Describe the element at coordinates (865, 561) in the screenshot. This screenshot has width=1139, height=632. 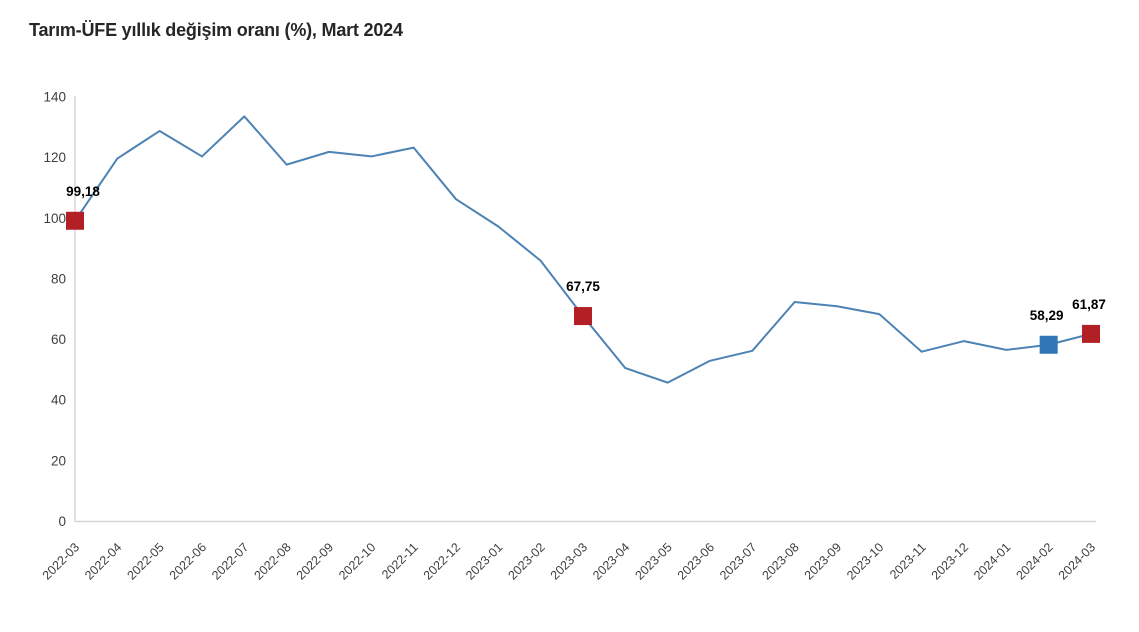
I see `x-axis-tick-label: 2023-10` at that location.